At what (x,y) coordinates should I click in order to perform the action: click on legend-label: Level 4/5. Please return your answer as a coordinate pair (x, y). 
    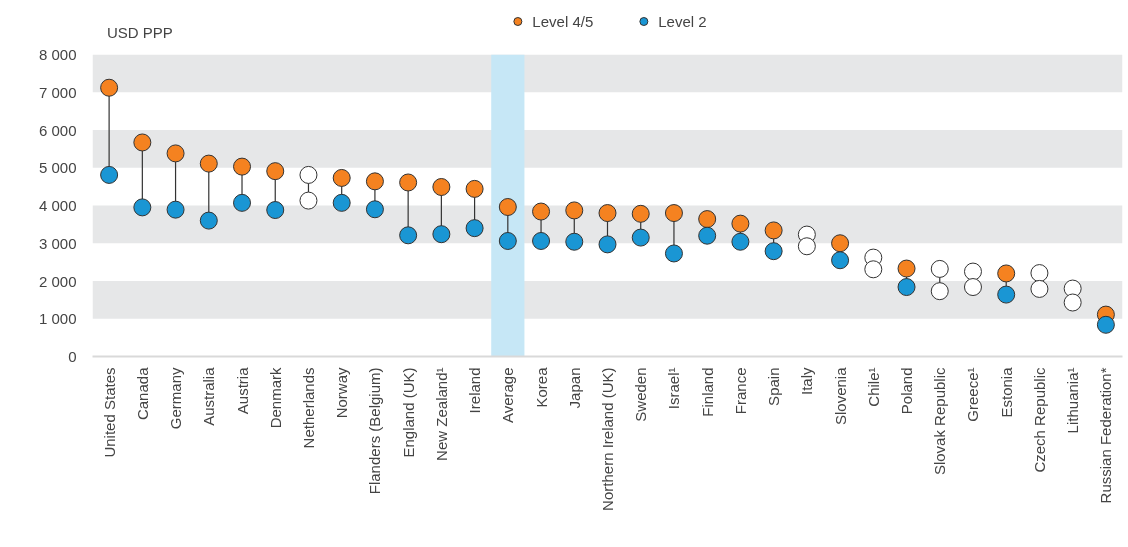
    Looking at the image, I should click on (563, 21).